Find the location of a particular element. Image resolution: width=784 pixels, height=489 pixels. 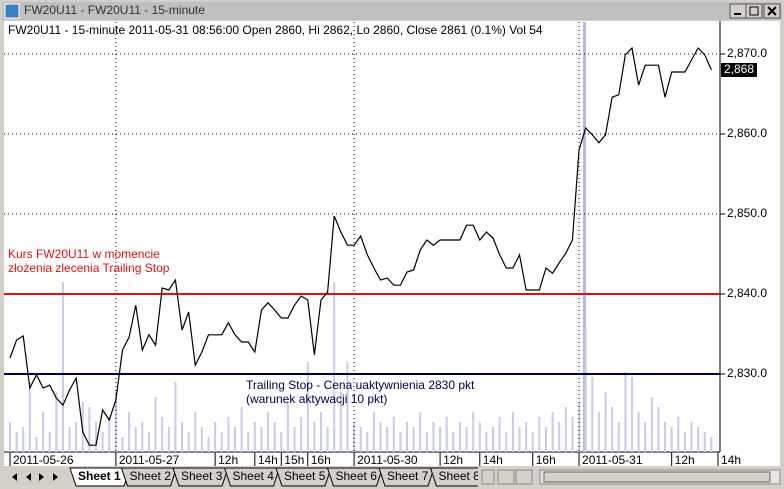

x-tick-label: 2011-05-30 is located at coordinates (387, 460).